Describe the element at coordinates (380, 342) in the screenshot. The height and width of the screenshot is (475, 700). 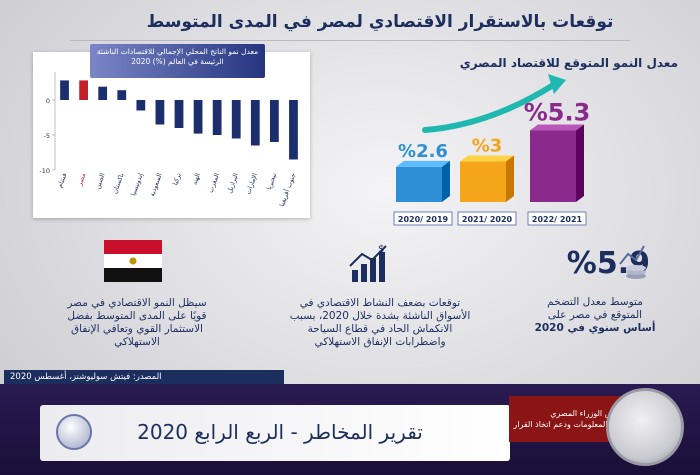
I see `activity-line-4: واضطرابات الإنفاق الاستهلاكي` at that location.